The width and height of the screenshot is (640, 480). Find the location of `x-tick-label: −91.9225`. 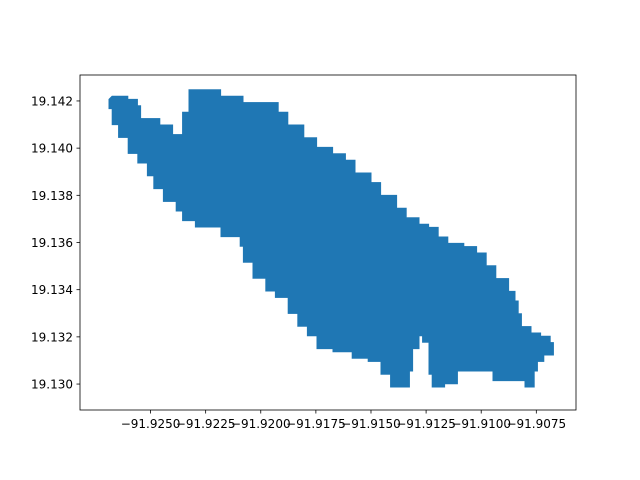

x-tick-label: −91.9225 is located at coordinates (206, 424).